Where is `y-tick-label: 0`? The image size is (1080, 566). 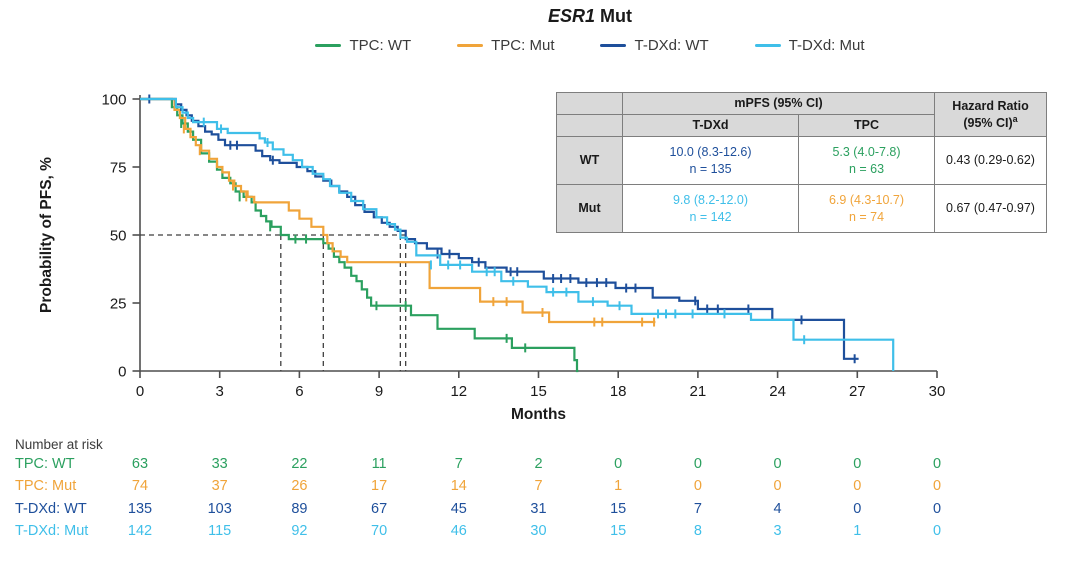
y-tick-label: 0 is located at coordinates (122, 372).